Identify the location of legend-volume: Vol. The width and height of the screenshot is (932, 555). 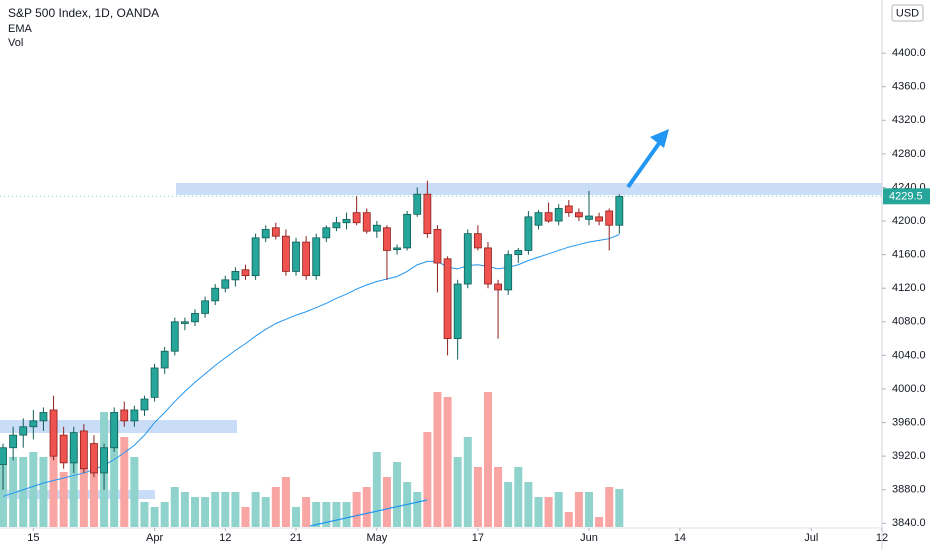
(15, 43).